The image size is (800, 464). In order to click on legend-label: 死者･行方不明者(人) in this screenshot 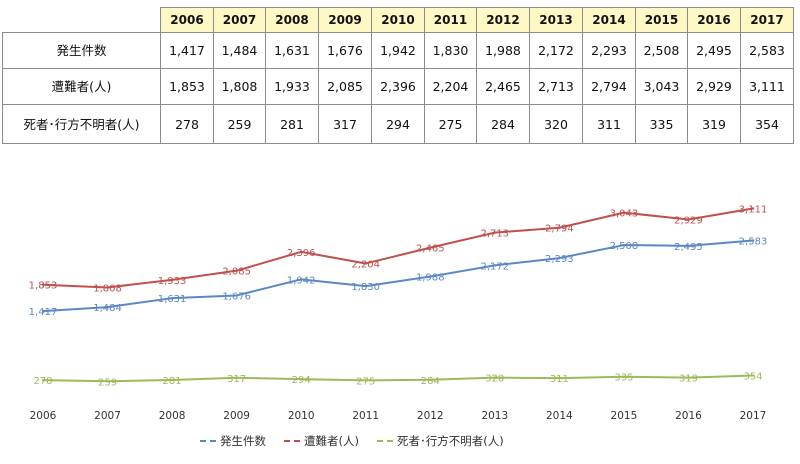, I will do `click(450, 441)`.